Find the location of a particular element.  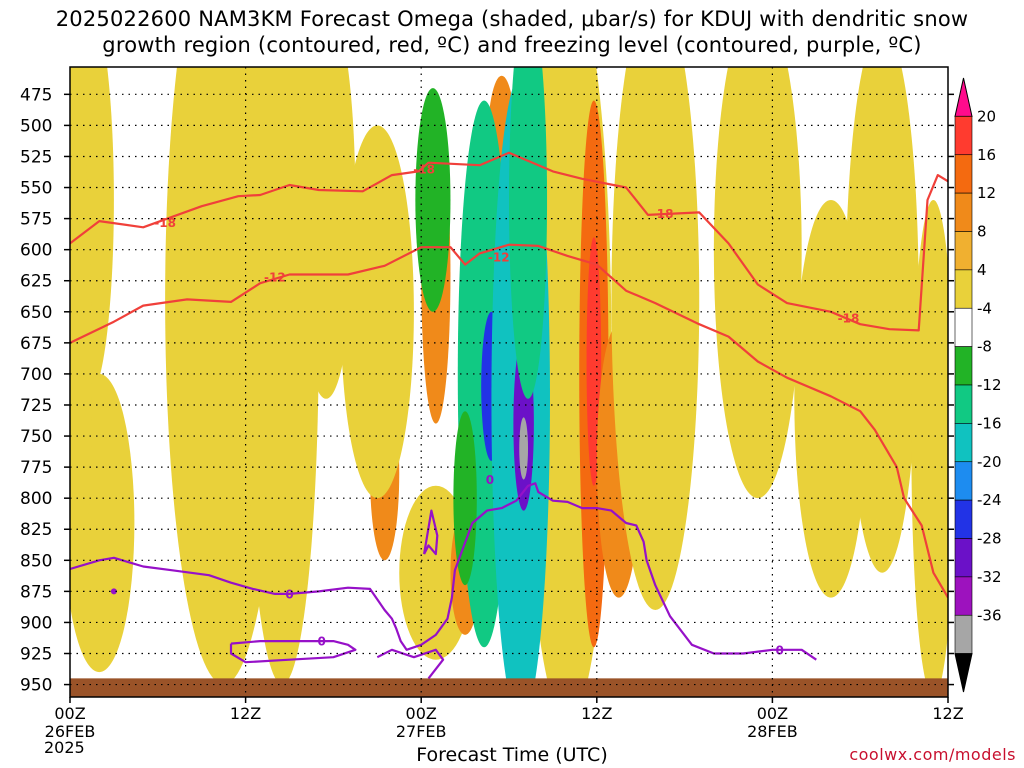

y-tick-label: 950 is located at coordinates (36, 686).